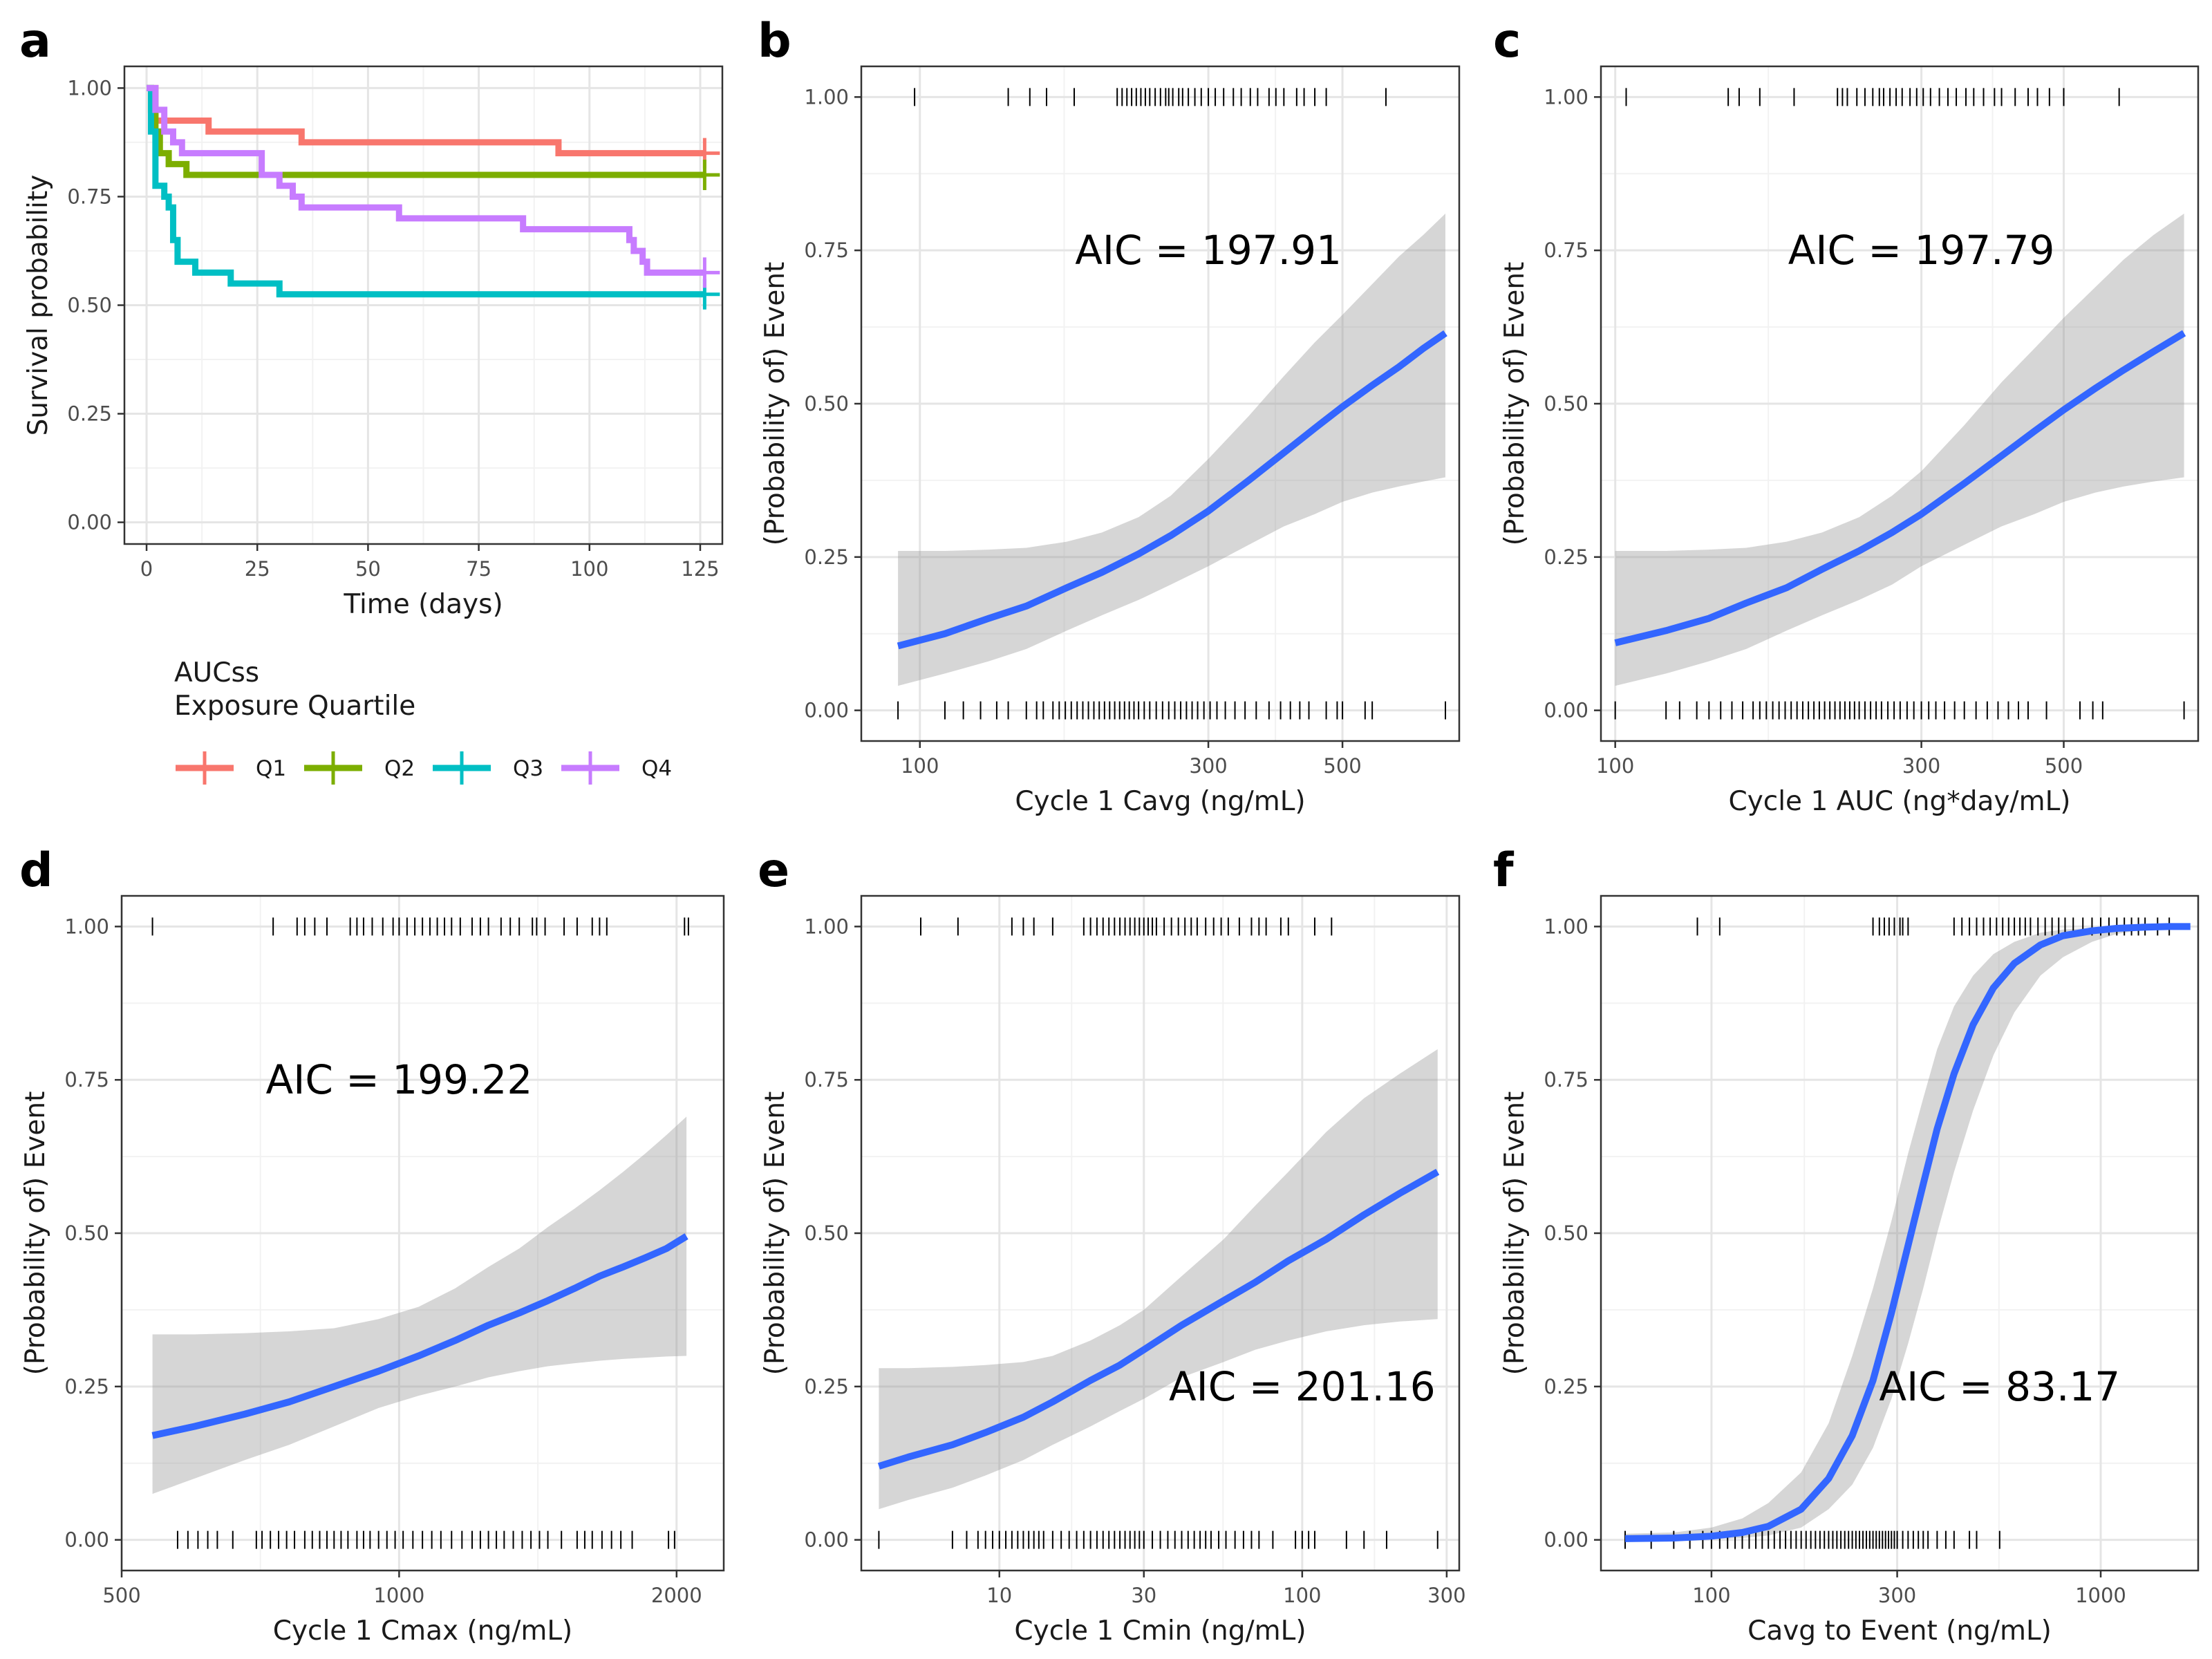 This screenshot has width=2212, height=1659. What do you see at coordinates (1302, 1386) in the screenshot?
I see `aic-annotation: AIC = 201.16` at bounding box center [1302, 1386].